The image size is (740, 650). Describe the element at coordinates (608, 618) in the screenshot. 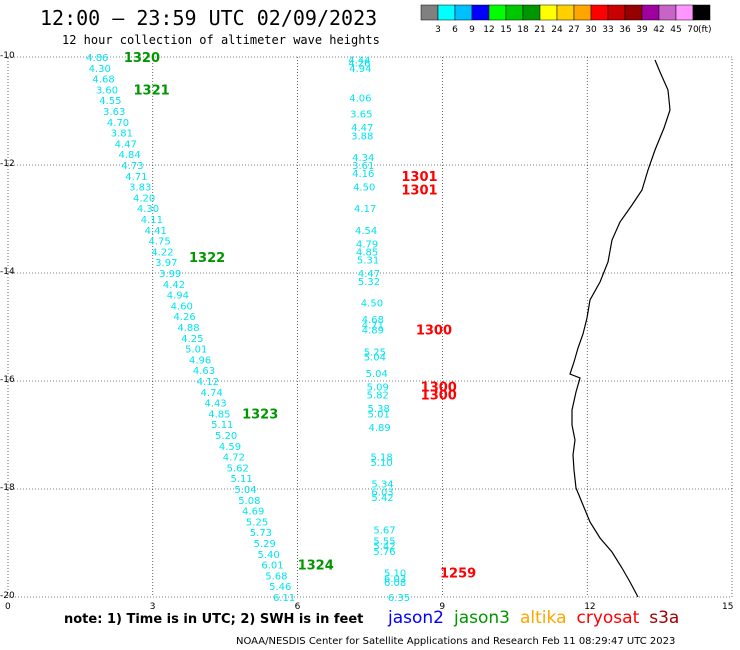

I see `legend-item-cryosat: cryosat` at that location.